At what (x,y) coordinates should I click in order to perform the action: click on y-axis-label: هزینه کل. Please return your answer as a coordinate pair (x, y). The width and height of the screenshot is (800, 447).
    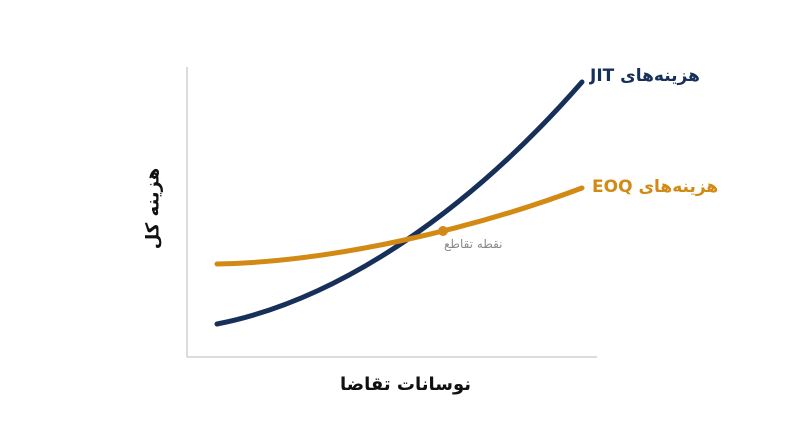
    Looking at the image, I should click on (153, 208).